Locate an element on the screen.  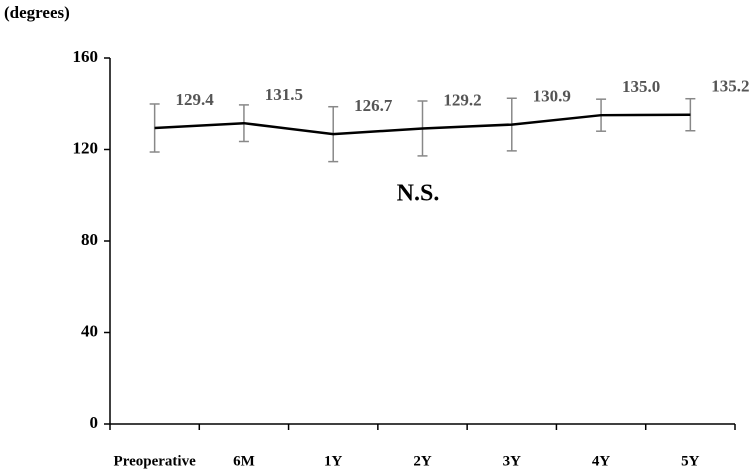
value-label: 131.5 is located at coordinates (284, 94).